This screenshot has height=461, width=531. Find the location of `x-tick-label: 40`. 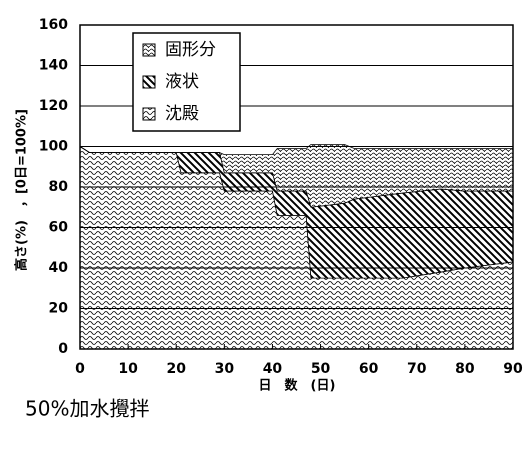

x-tick-label: 40 is located at coordinates (273, 369).